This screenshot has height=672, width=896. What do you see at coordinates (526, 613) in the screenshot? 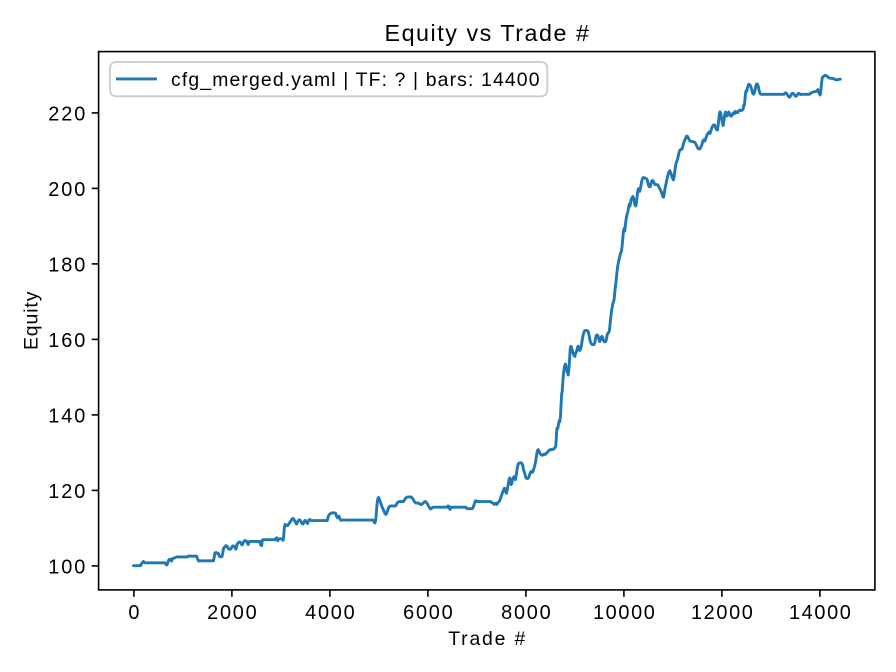
I see `svg-text: 8000` at bounding box center [526, 613].